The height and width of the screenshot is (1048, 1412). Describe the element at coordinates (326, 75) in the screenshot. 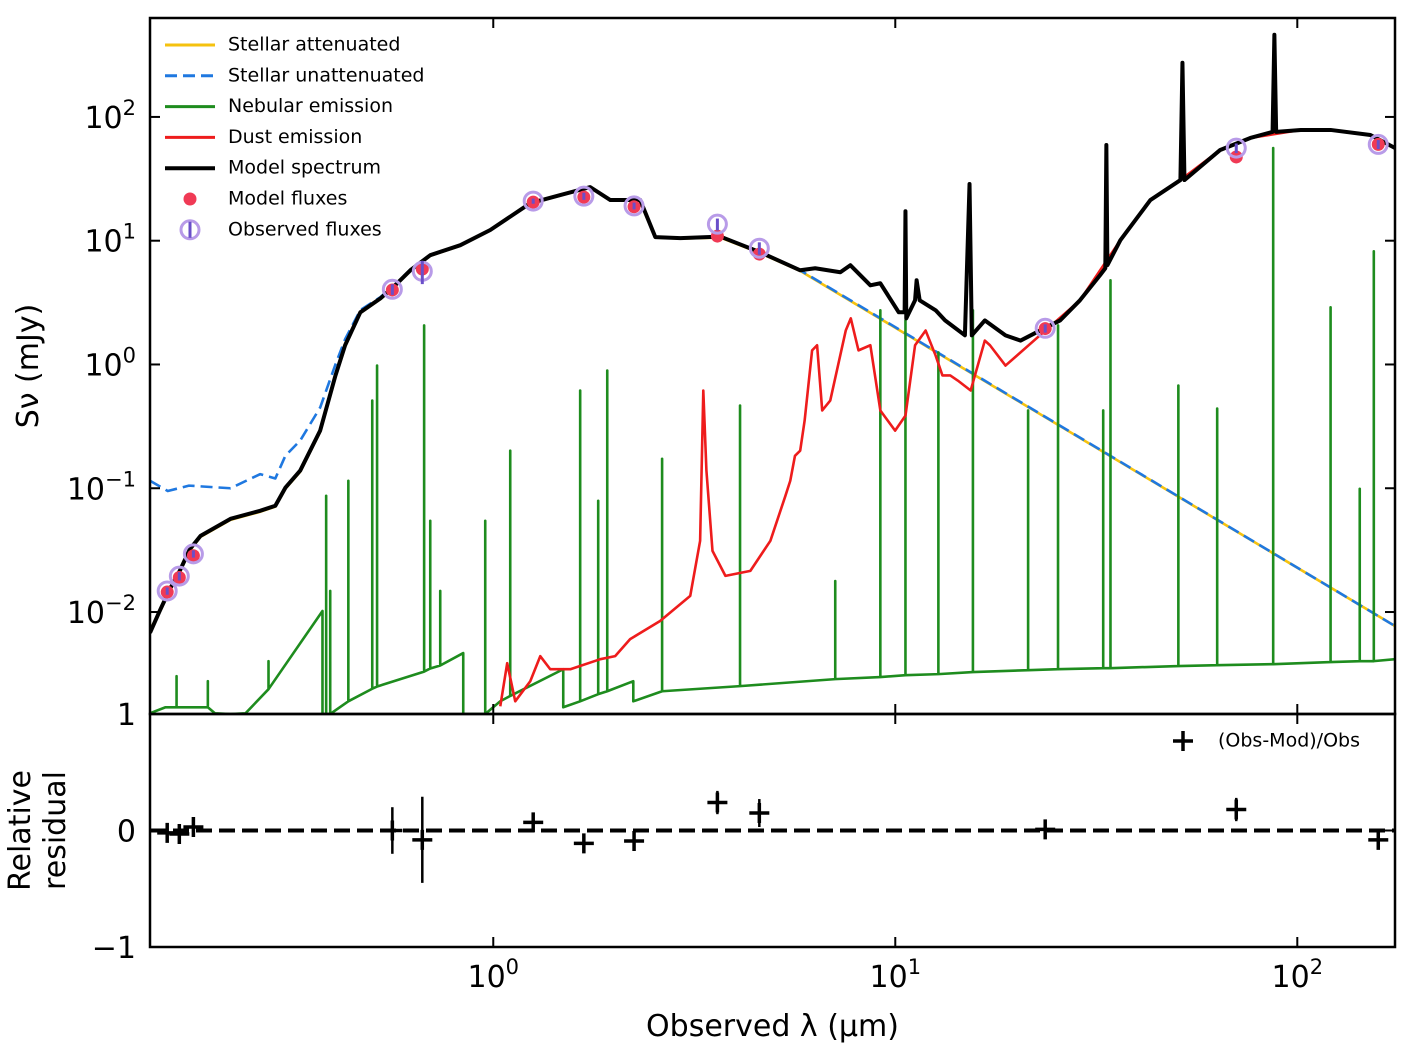

I see `legend-label: Stellar unattenuated` at that location.